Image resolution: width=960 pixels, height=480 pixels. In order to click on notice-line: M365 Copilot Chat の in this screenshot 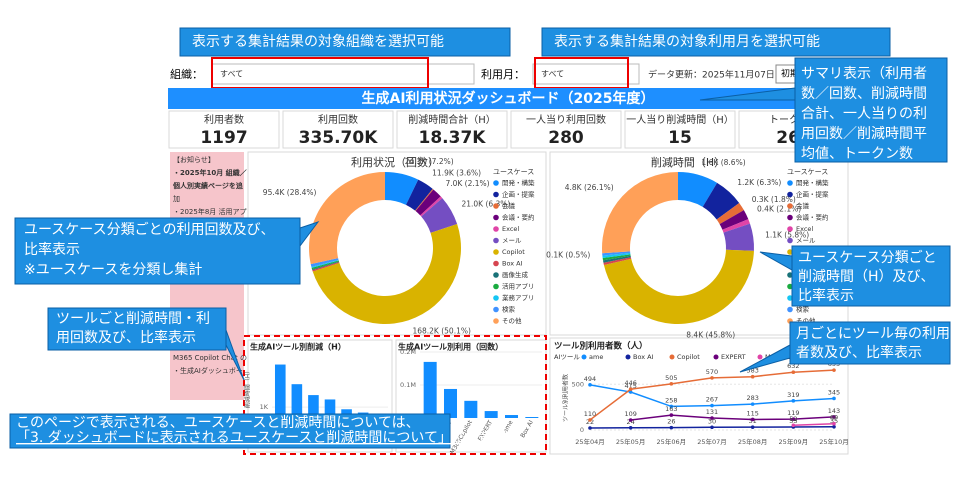, I will do `click(210, 358)`.